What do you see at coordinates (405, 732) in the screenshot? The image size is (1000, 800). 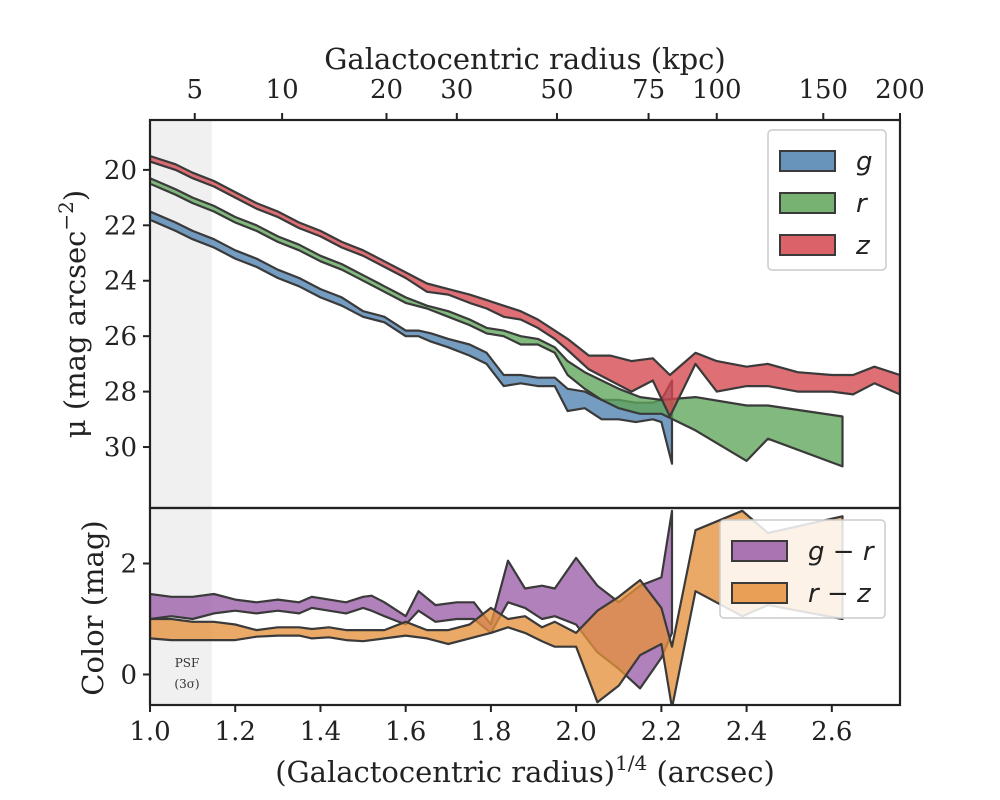 I see `x-tick-label: 1.6` at bounding box center [405, 732].